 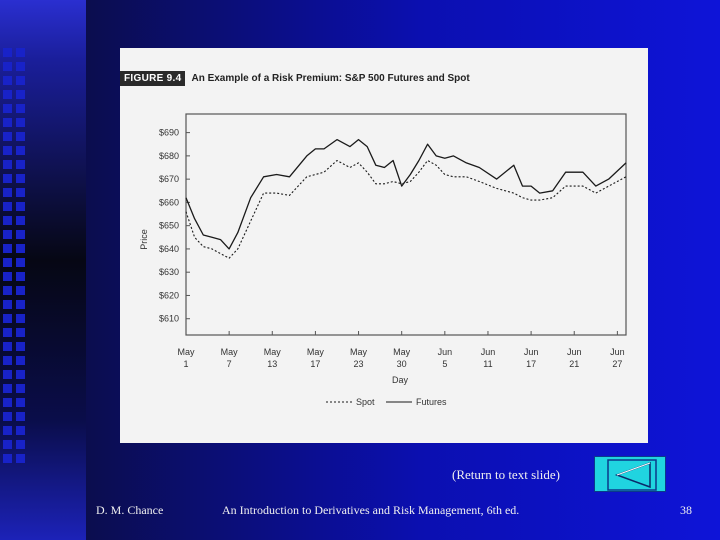 I want to click on x-axis-label: Day, so click(x=400, y=380).